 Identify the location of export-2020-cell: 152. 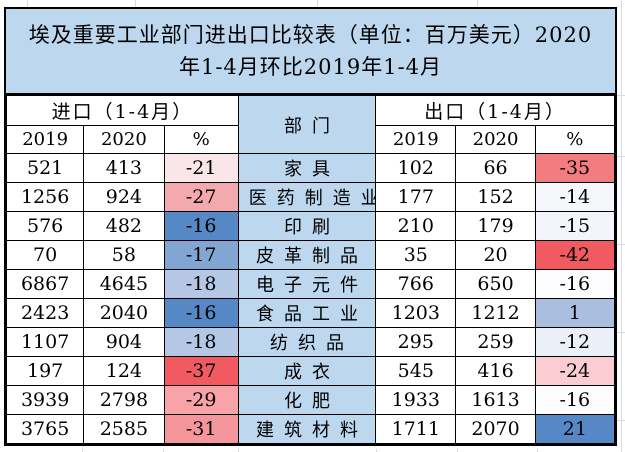
(495, 197).